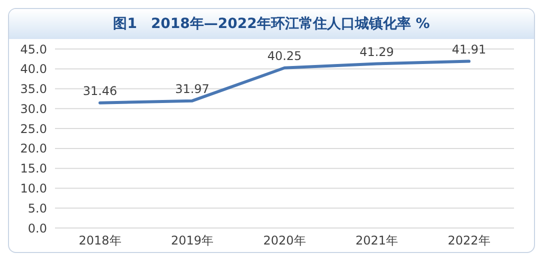 The height and width of the screenshot is (261, 545). What do you see at coordinates (37, 228) in the screenshot?
I see `y-tick-label: 0.0` at bounding box center [37, 228].